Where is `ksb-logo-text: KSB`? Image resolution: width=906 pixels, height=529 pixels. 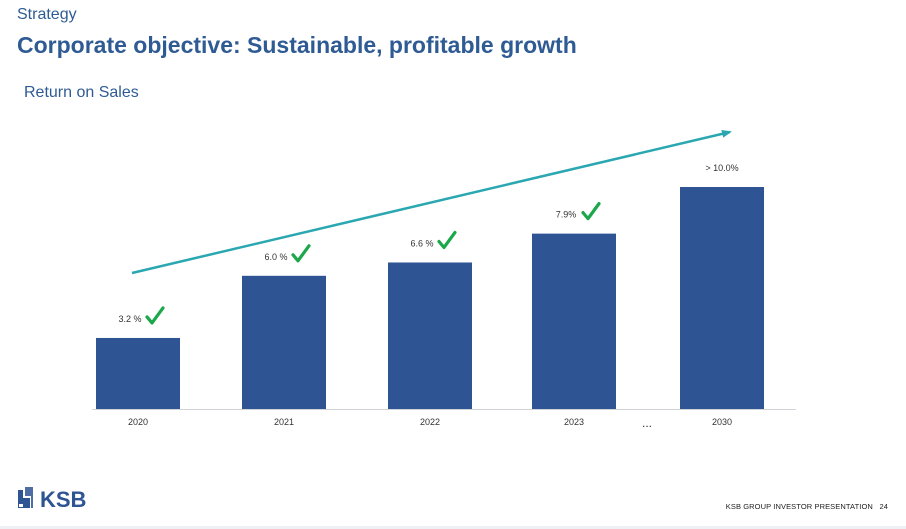
ksb-logo-text: KSB is located at coordinates (63, 499).